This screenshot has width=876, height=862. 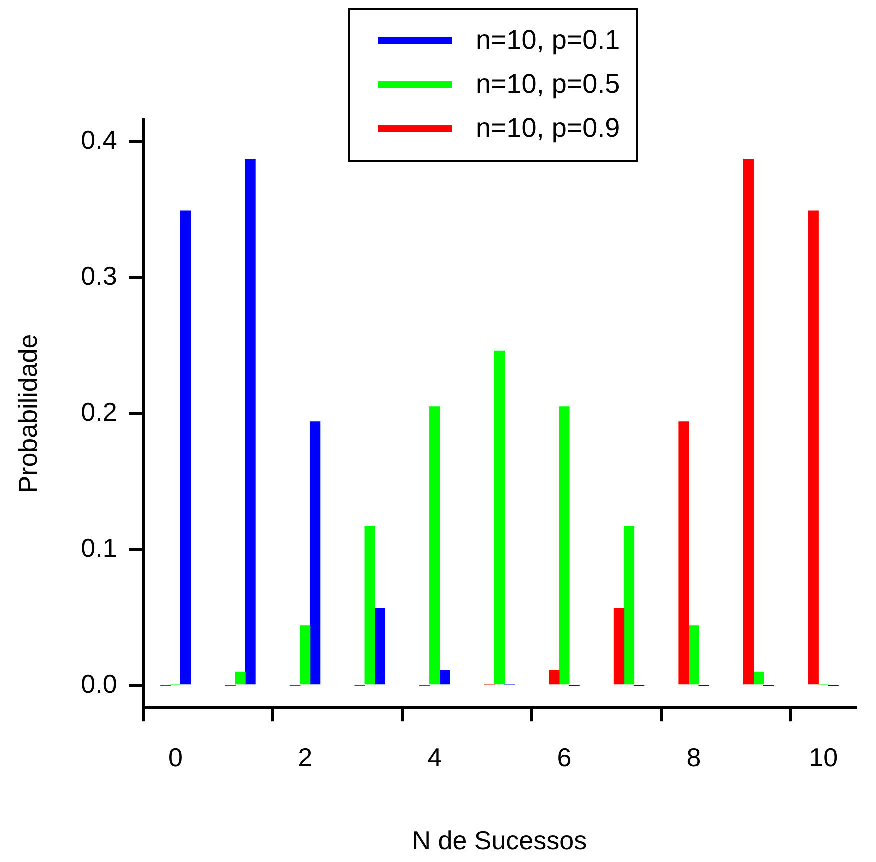 I want to click on x-tick-label: 8, so click(x=694, y=757).